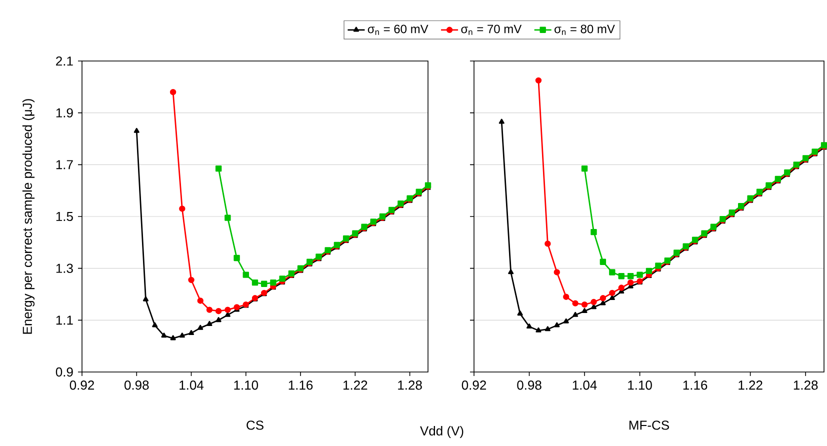 The width and height of the screenshot is (827, 446). I want to click on legend-label: σ$_{n}$ = 70 mV, so click(491, 29).